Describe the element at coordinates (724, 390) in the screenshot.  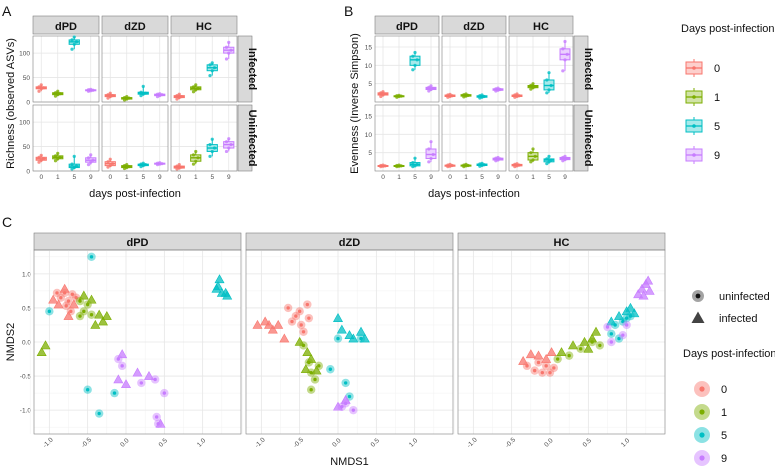
I see `legend-label: 0` at that location.